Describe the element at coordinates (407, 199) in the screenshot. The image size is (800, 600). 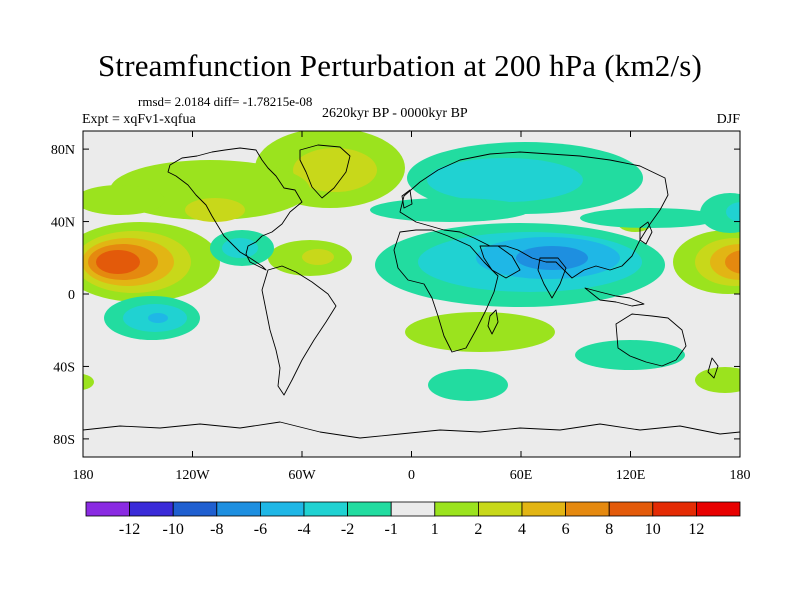
I see `coastline-uk` at that location.